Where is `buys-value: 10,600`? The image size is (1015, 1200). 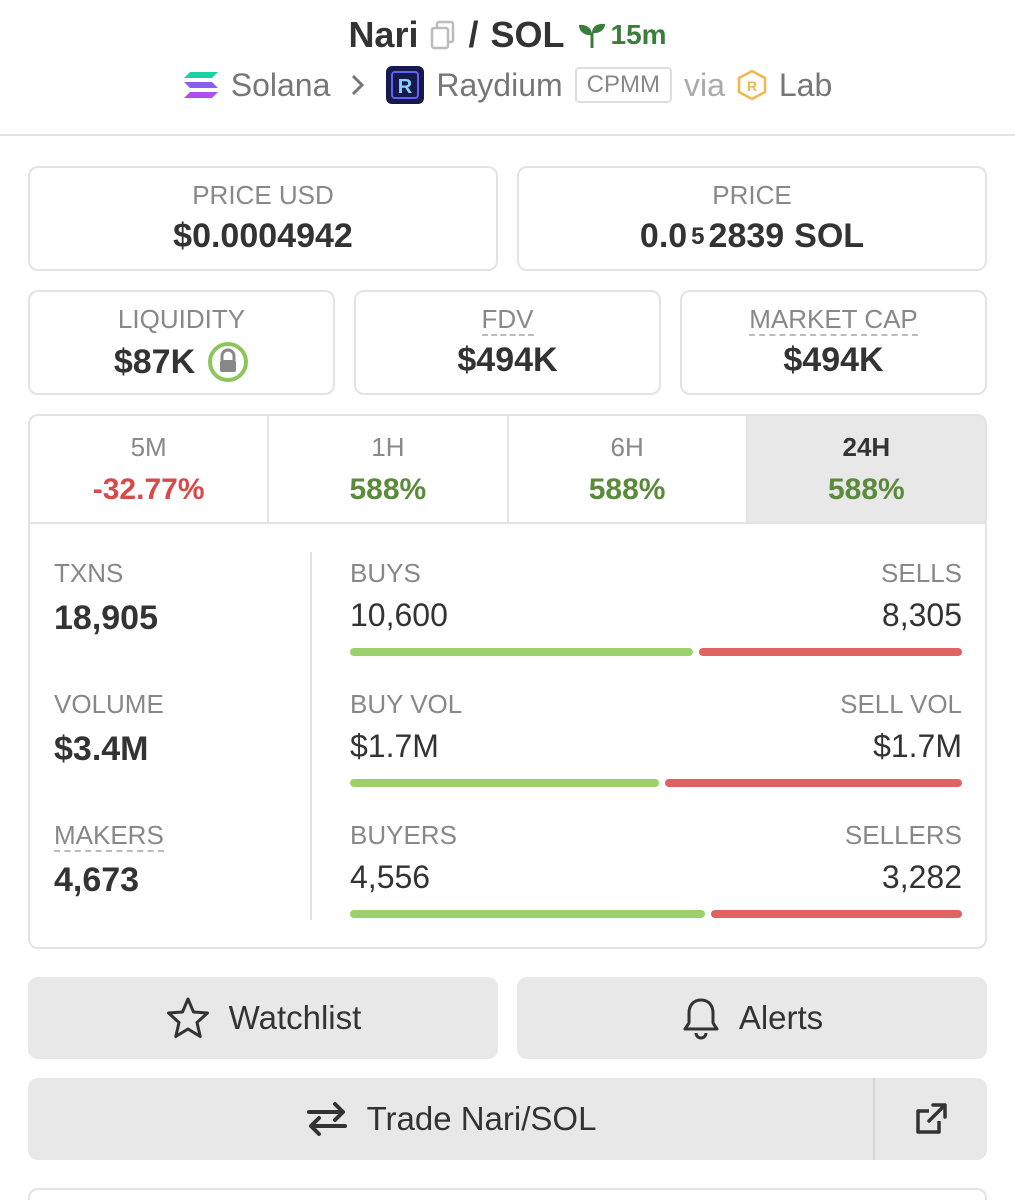 buys-value: 10,600 is located at coordinates (399, 615).